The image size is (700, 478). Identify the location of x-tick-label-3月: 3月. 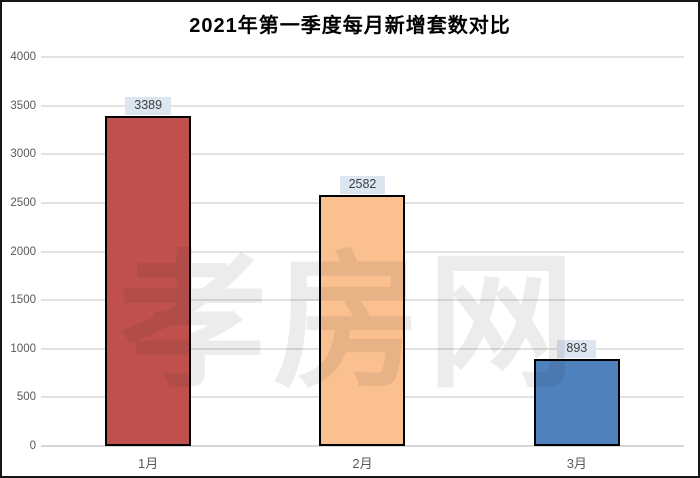
(576, 463).